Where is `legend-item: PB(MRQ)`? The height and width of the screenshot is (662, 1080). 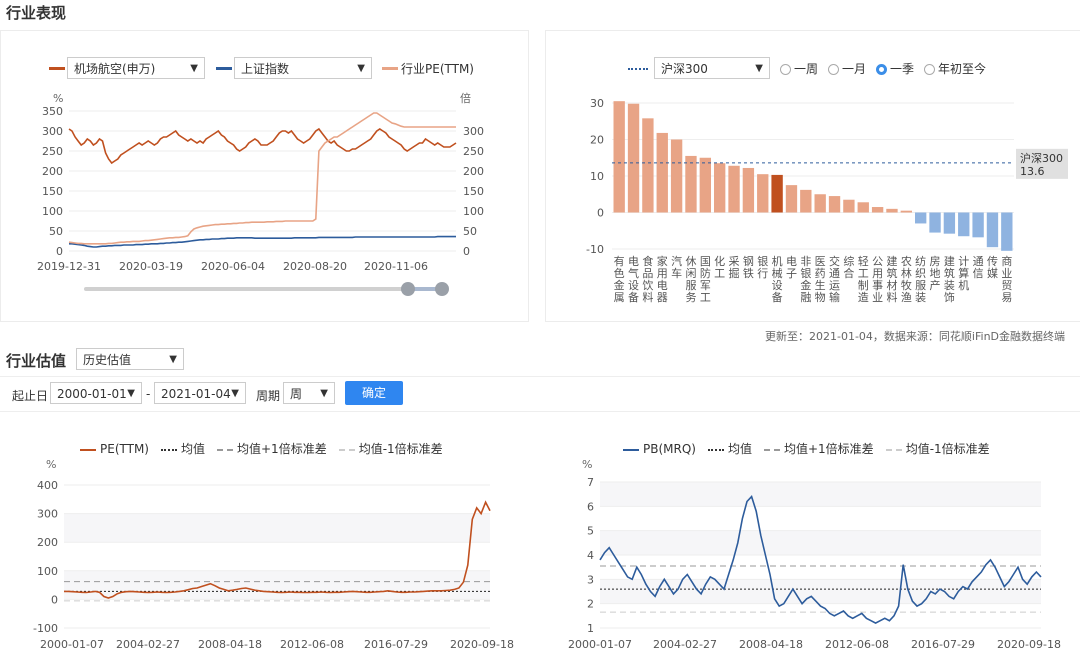
legend-item: PB(MRQ) is located at coordinates (659, 449).